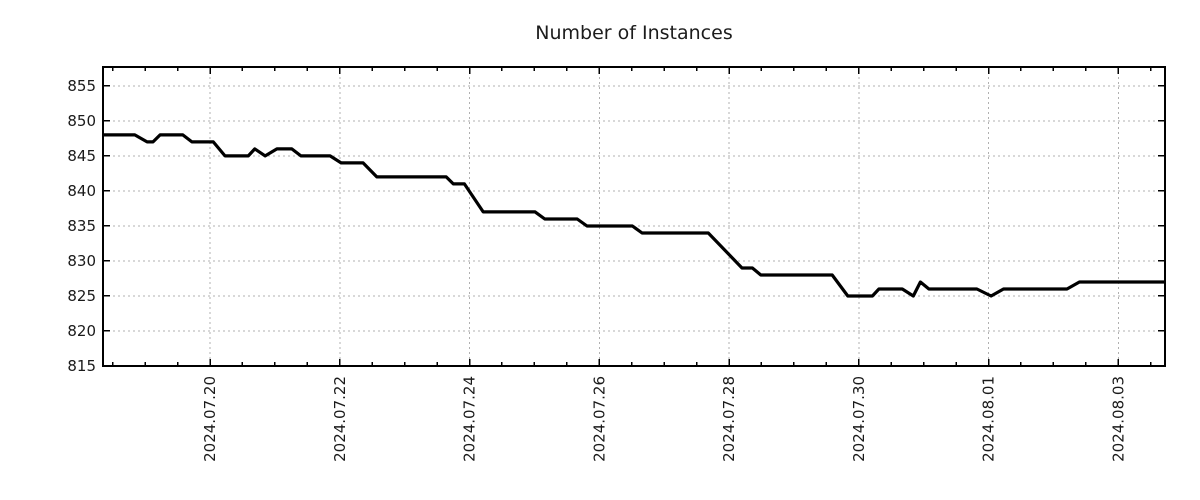 This screenshot has width=1200, height=500. I want to click on y-tick-label: 855, so click(81, 86).